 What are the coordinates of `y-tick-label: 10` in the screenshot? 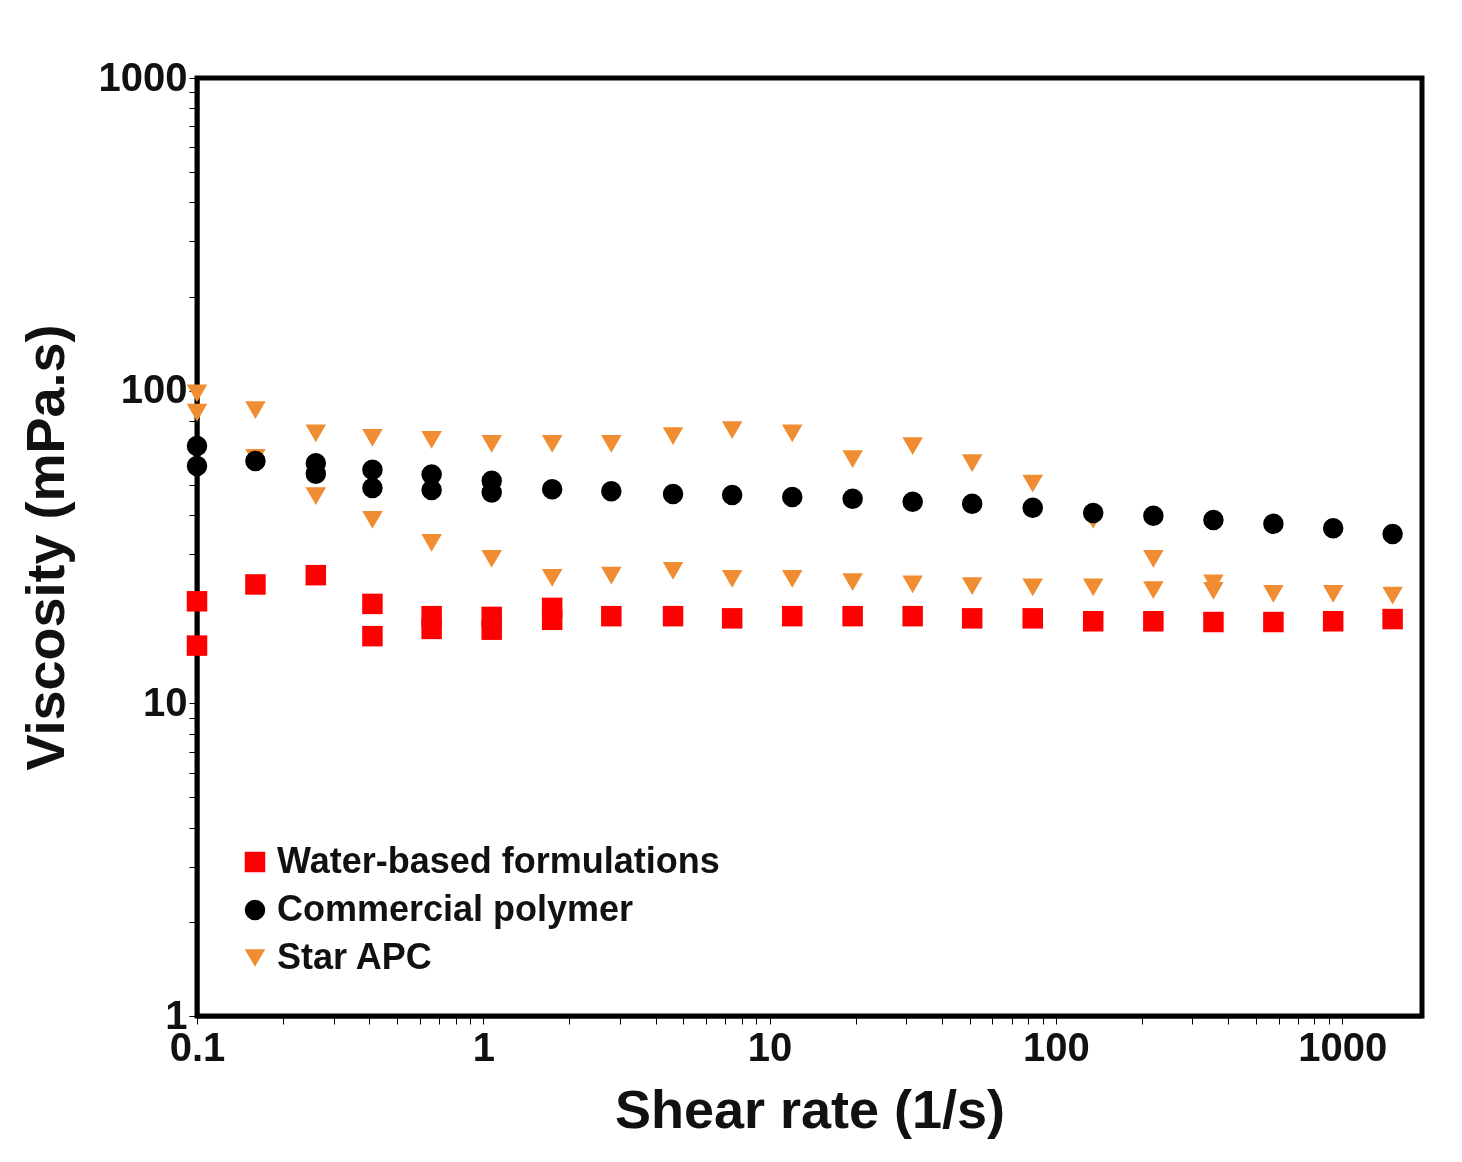 It's located at (165, 701).